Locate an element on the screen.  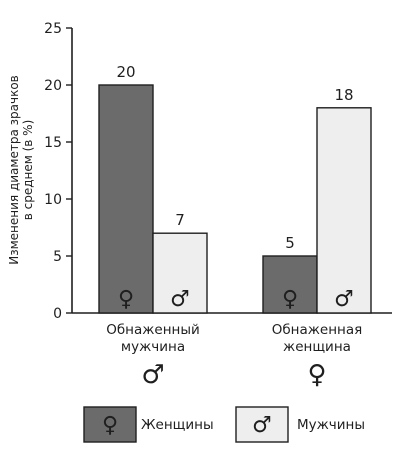
bar-symbol-2-1: ♀ is located at coordinates (290, 299).